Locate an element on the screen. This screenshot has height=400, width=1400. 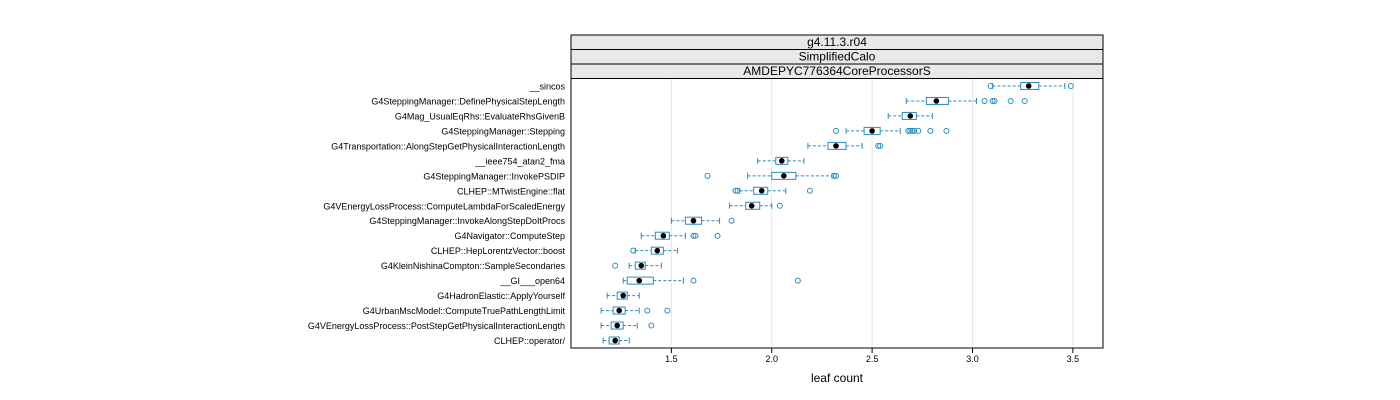
x-tick-label: 2.0 is located at coordinates (771, 359).